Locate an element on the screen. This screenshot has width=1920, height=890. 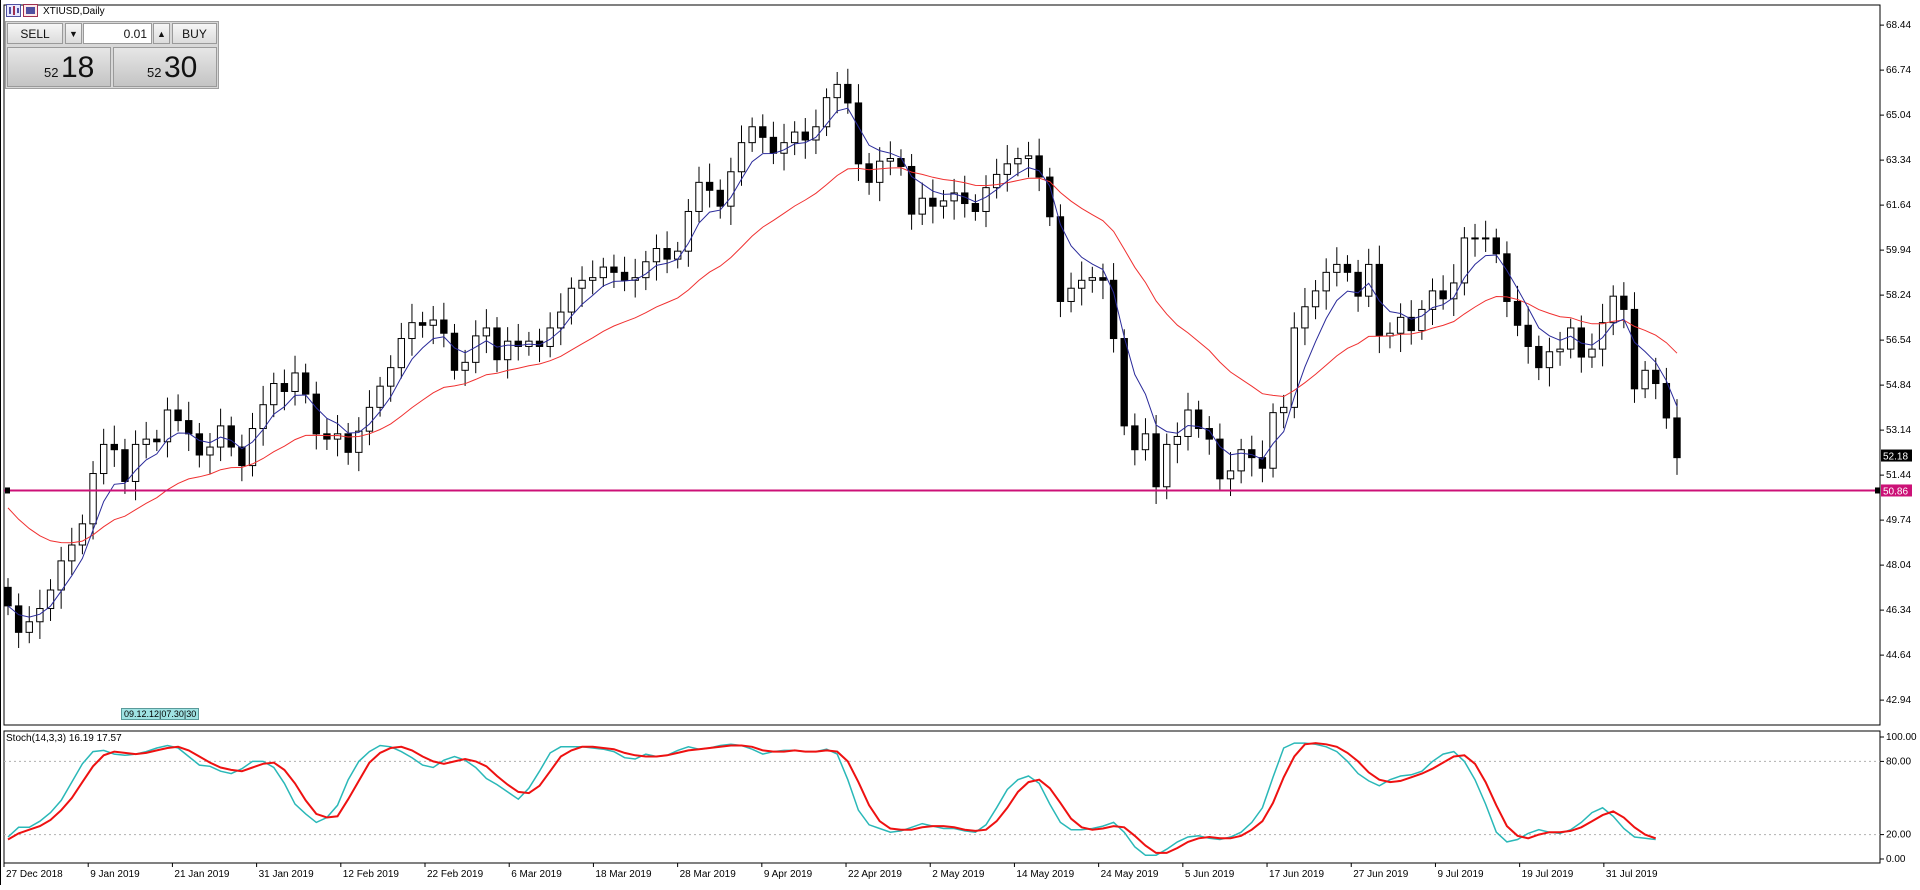
date-axis-label: 9 Jul 2019 is located at coordinates (1460, 874).